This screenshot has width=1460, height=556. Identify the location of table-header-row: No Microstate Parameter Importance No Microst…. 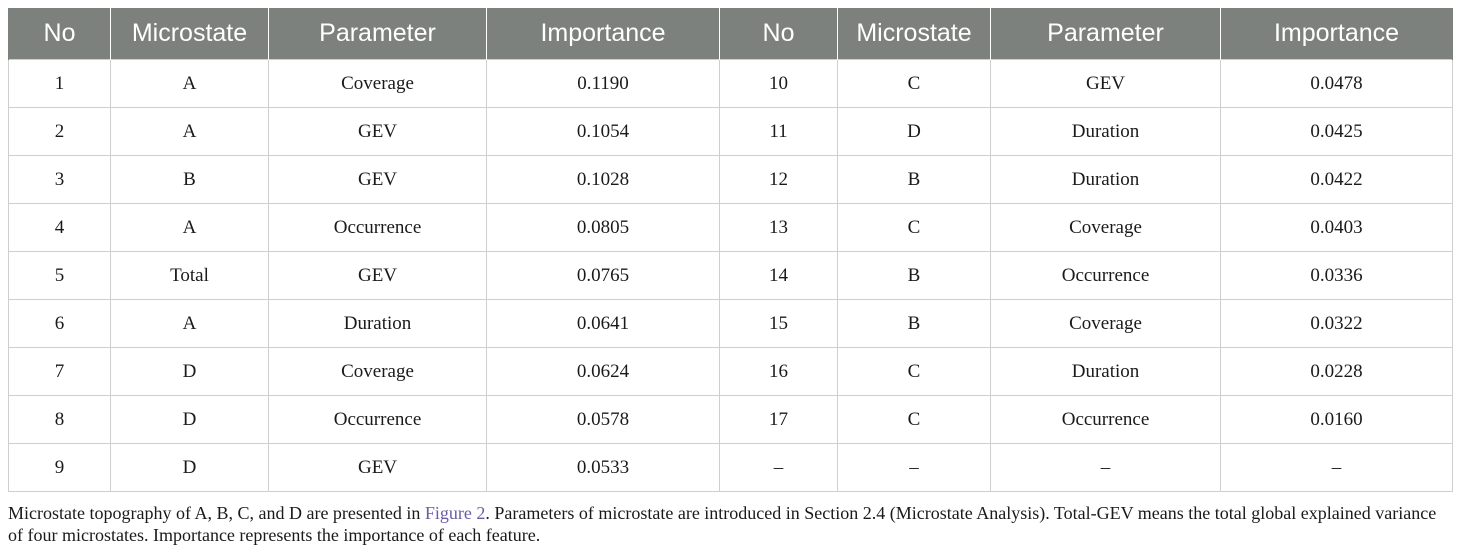
(730, 34).